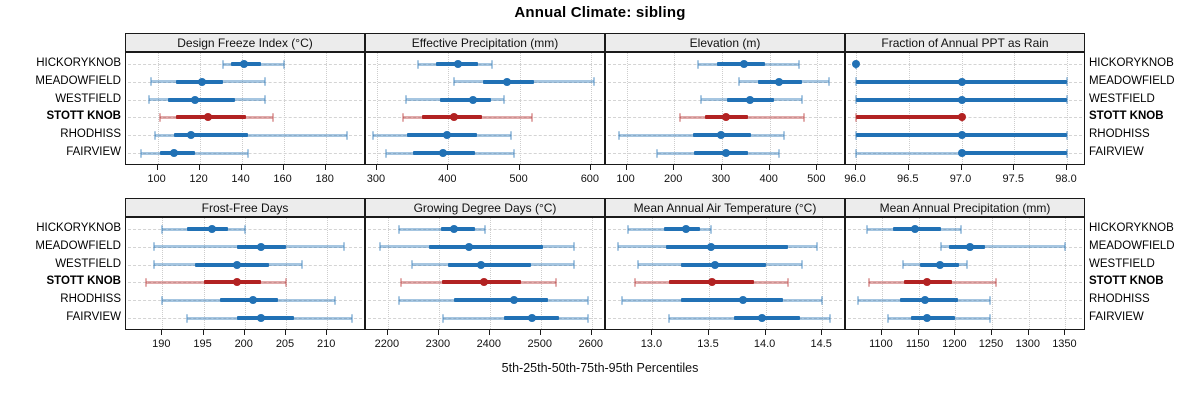 Image resolution: width=1200 pixels, height=400 pixels. I want to click on x-tick-label: 2600, so click(590, 344).